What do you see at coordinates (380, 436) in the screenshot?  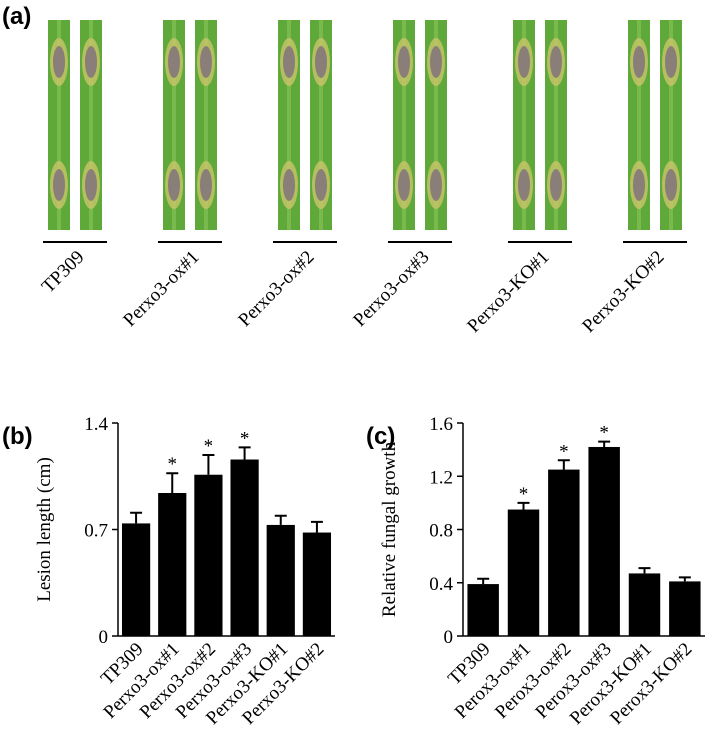 I see `panel-label: (c)` at bounding box center [380, 436].